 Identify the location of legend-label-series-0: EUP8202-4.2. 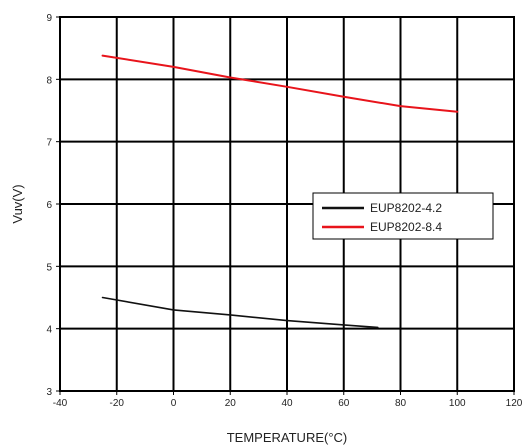
(406, 208).